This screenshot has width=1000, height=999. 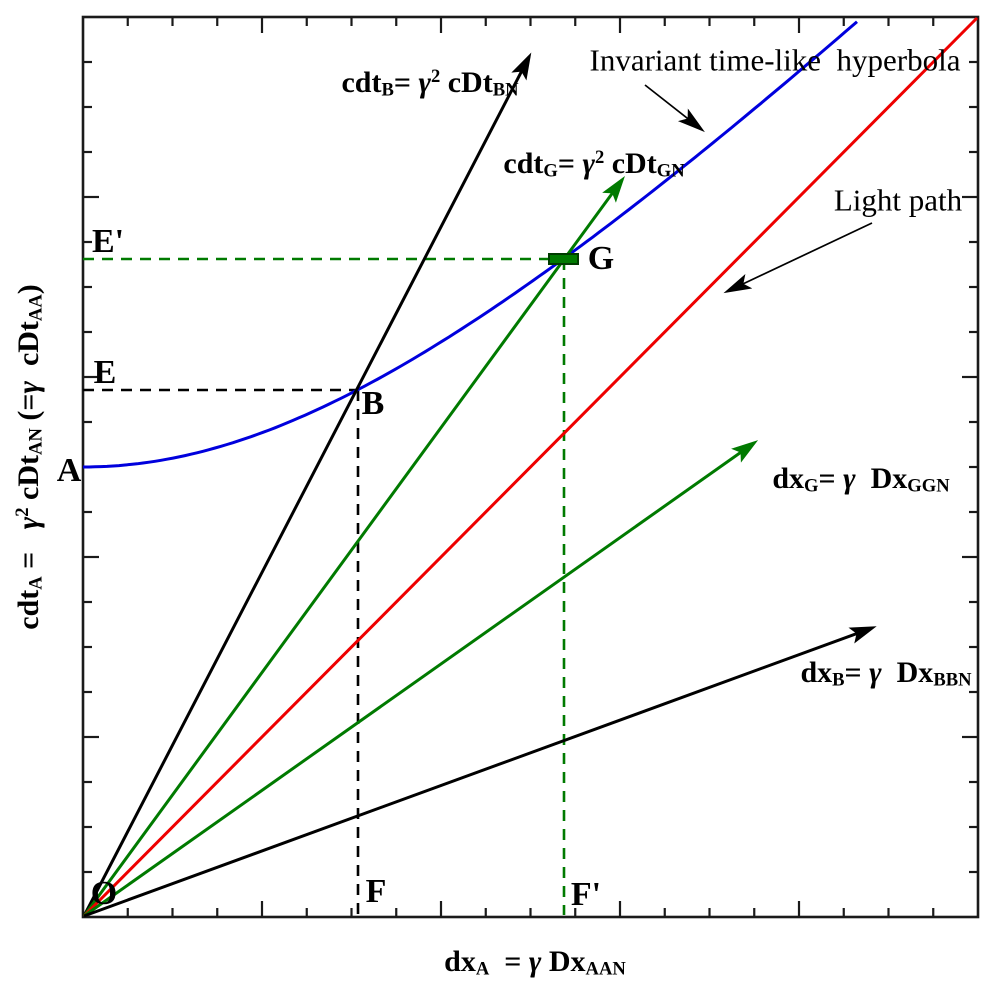 What do you see at coordinates (861, 479) in the screenshot?
I see `dx-g-label: dxG= γ DxGGN` at bounding box center [861, 479].